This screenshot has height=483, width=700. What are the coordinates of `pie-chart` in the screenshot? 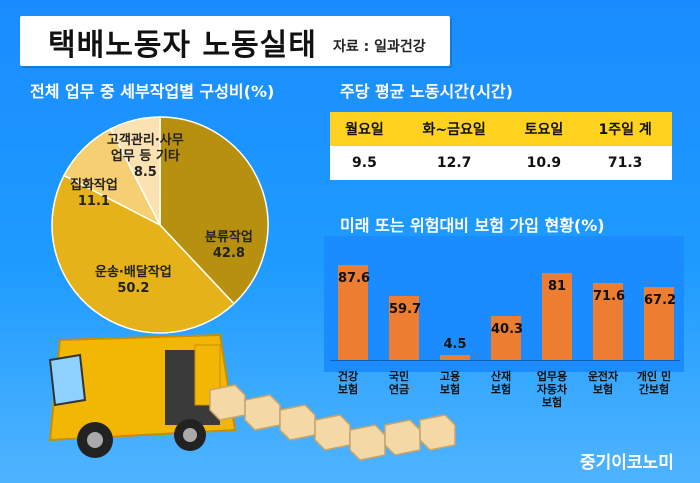 It's located at (160, 225).